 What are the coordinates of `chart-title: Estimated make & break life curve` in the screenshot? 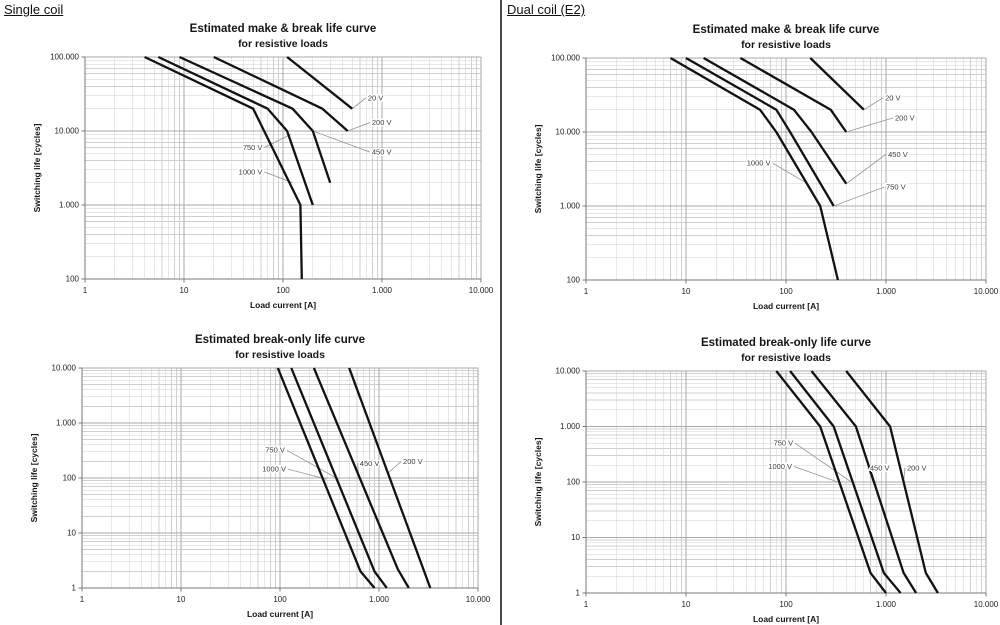 It's located at (283, 29).